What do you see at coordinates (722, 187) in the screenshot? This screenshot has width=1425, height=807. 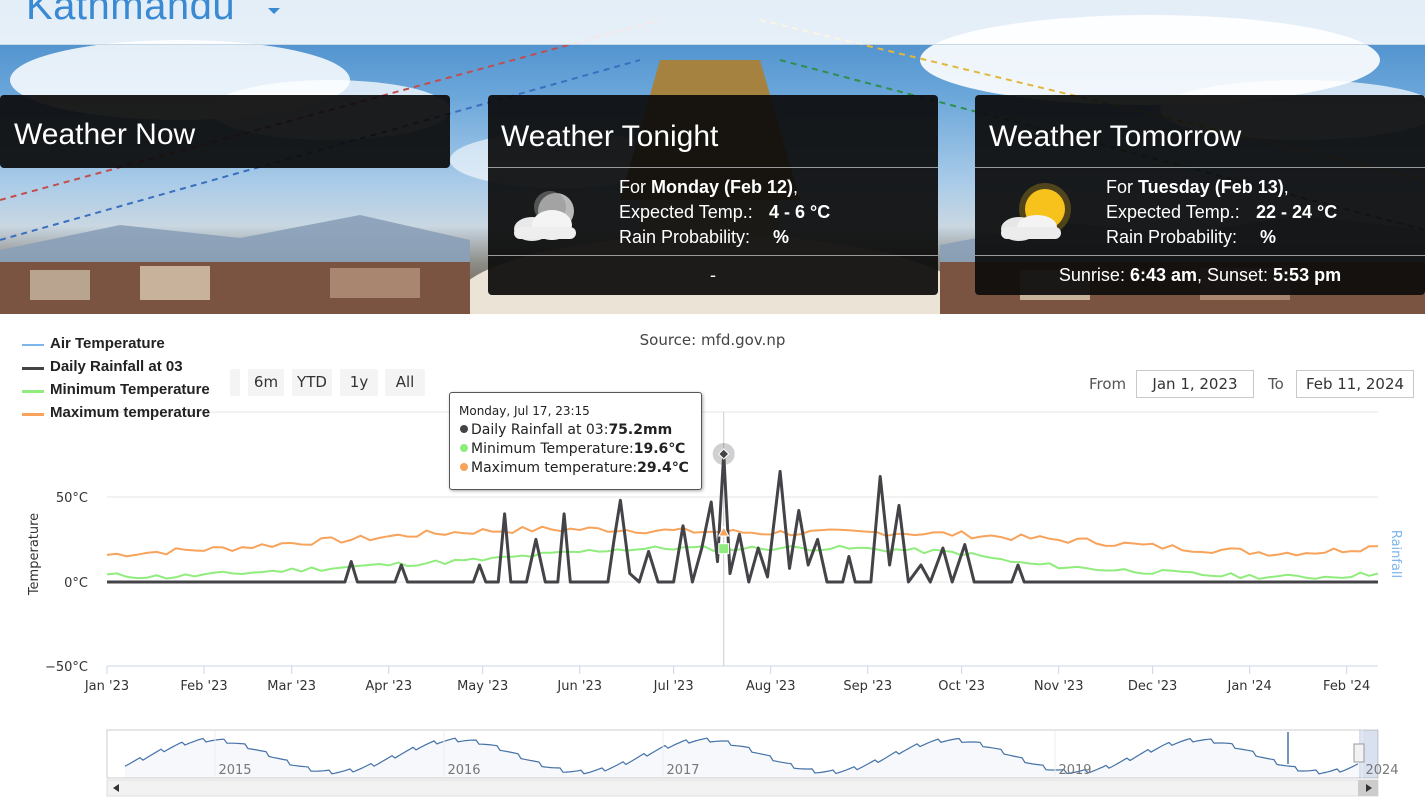 I see `tonight-day: Monday (Feb 12)` at bounding box center [722, 187].